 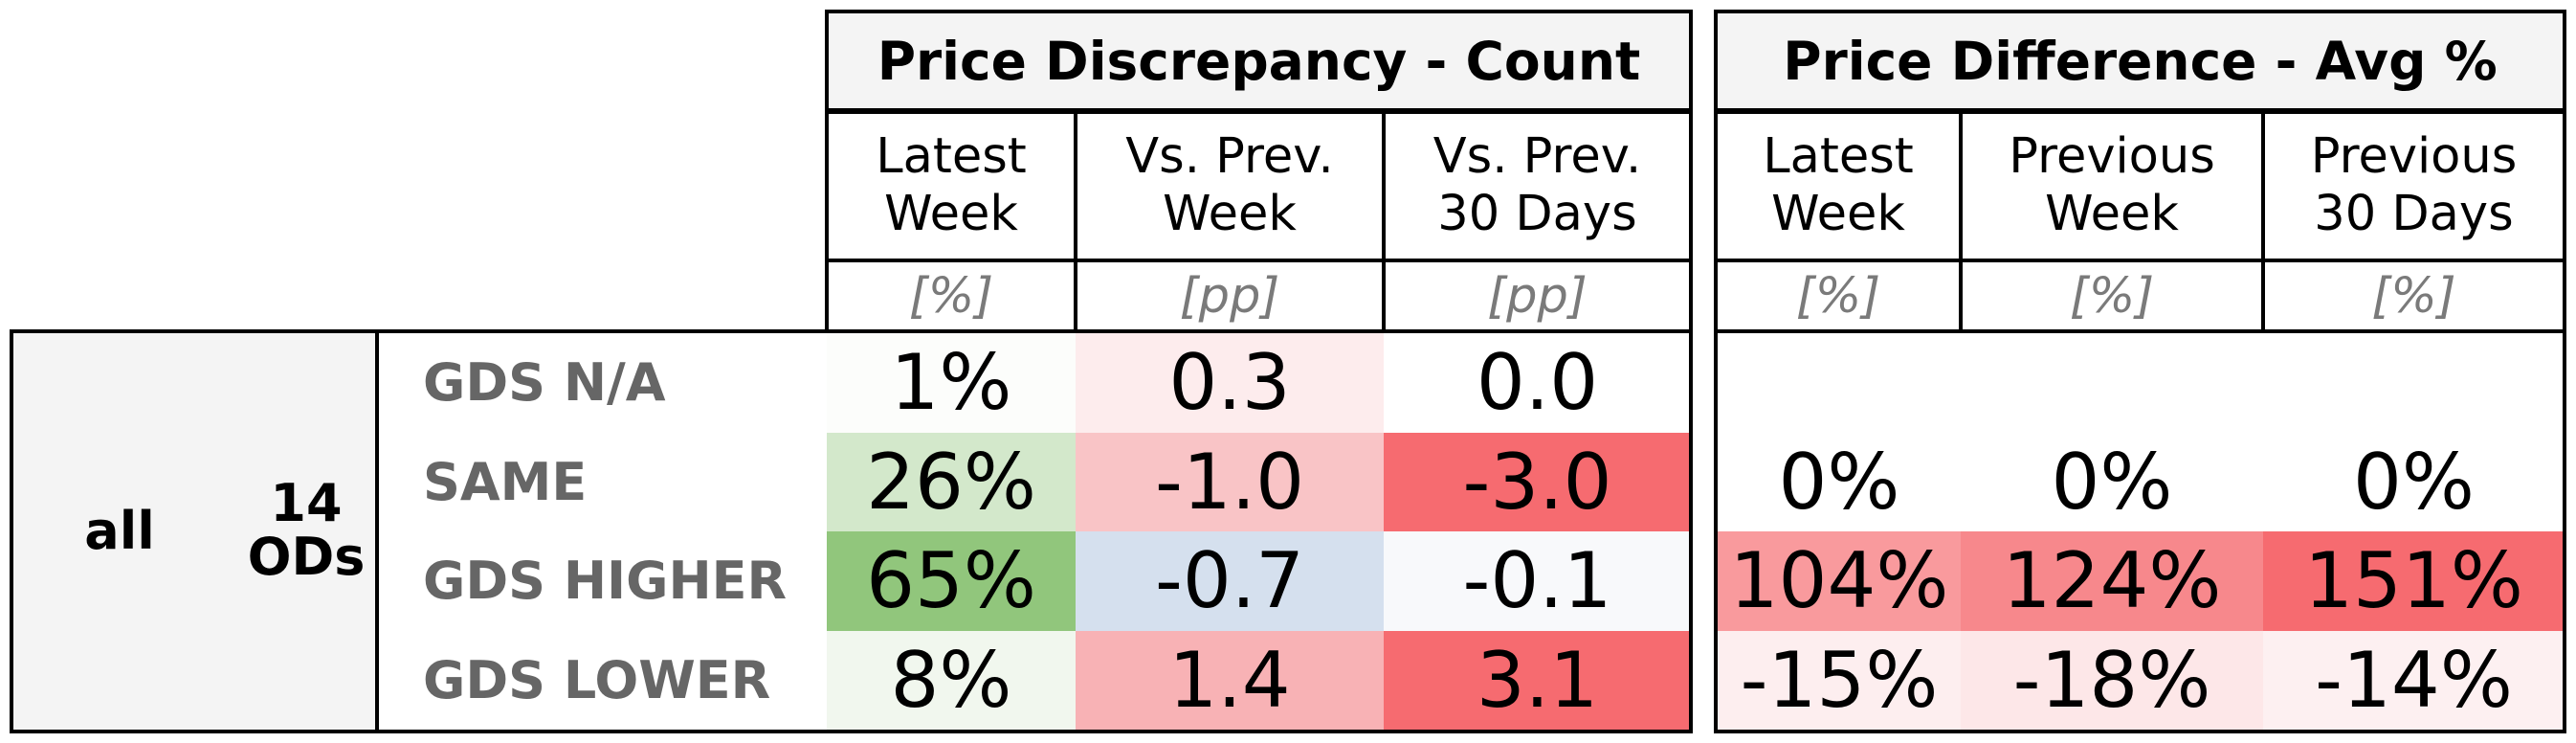 I want to click on avg-cell: 104%, so click(x=1839, y=581).